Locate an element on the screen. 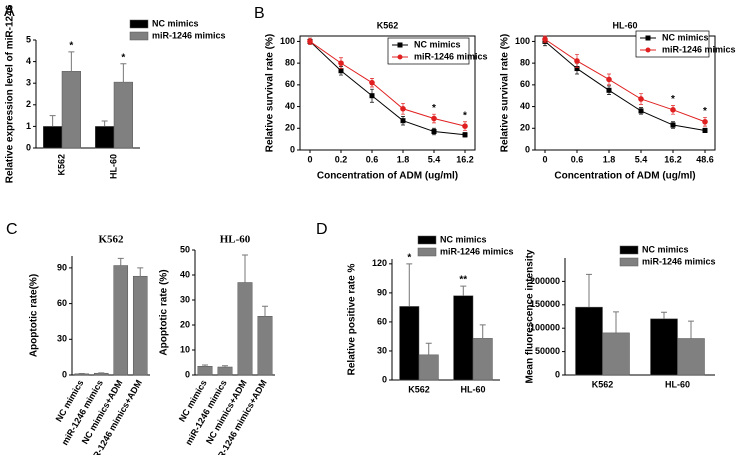 The width and height of the screenshot is (738, 455). panel-label: A is located at coordinates (9, 11).